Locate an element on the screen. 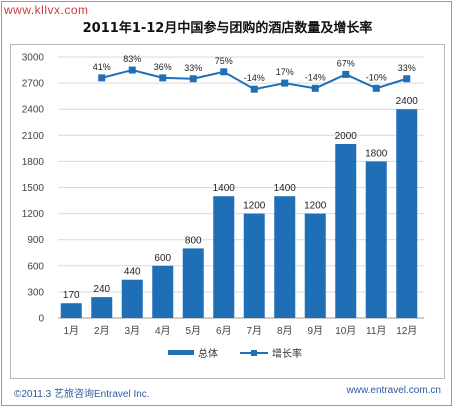 The height and width of the screenshot is (409, 455). x-category-label: 11月 is located at coordinates (376, 331).